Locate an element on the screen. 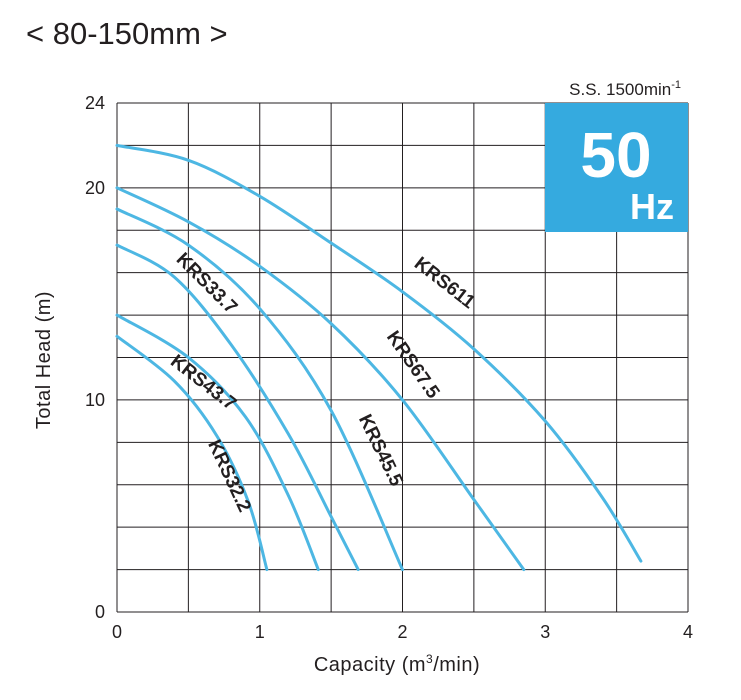 This screenshot has width=741, height=700. x-axis-title-main: Capacity (m is located at coordinates (370, 665).